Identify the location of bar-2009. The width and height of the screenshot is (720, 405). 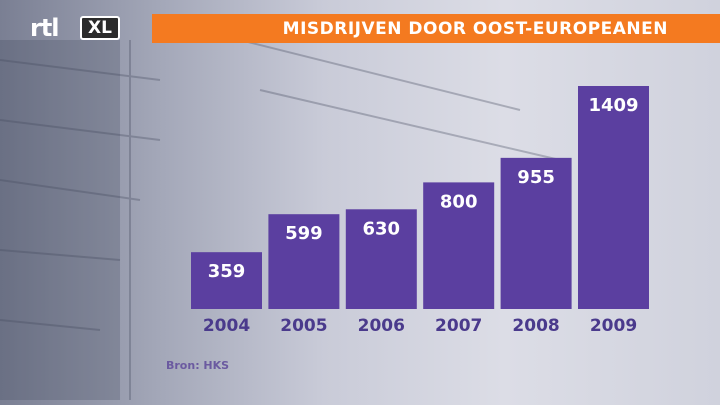
(613, 197).